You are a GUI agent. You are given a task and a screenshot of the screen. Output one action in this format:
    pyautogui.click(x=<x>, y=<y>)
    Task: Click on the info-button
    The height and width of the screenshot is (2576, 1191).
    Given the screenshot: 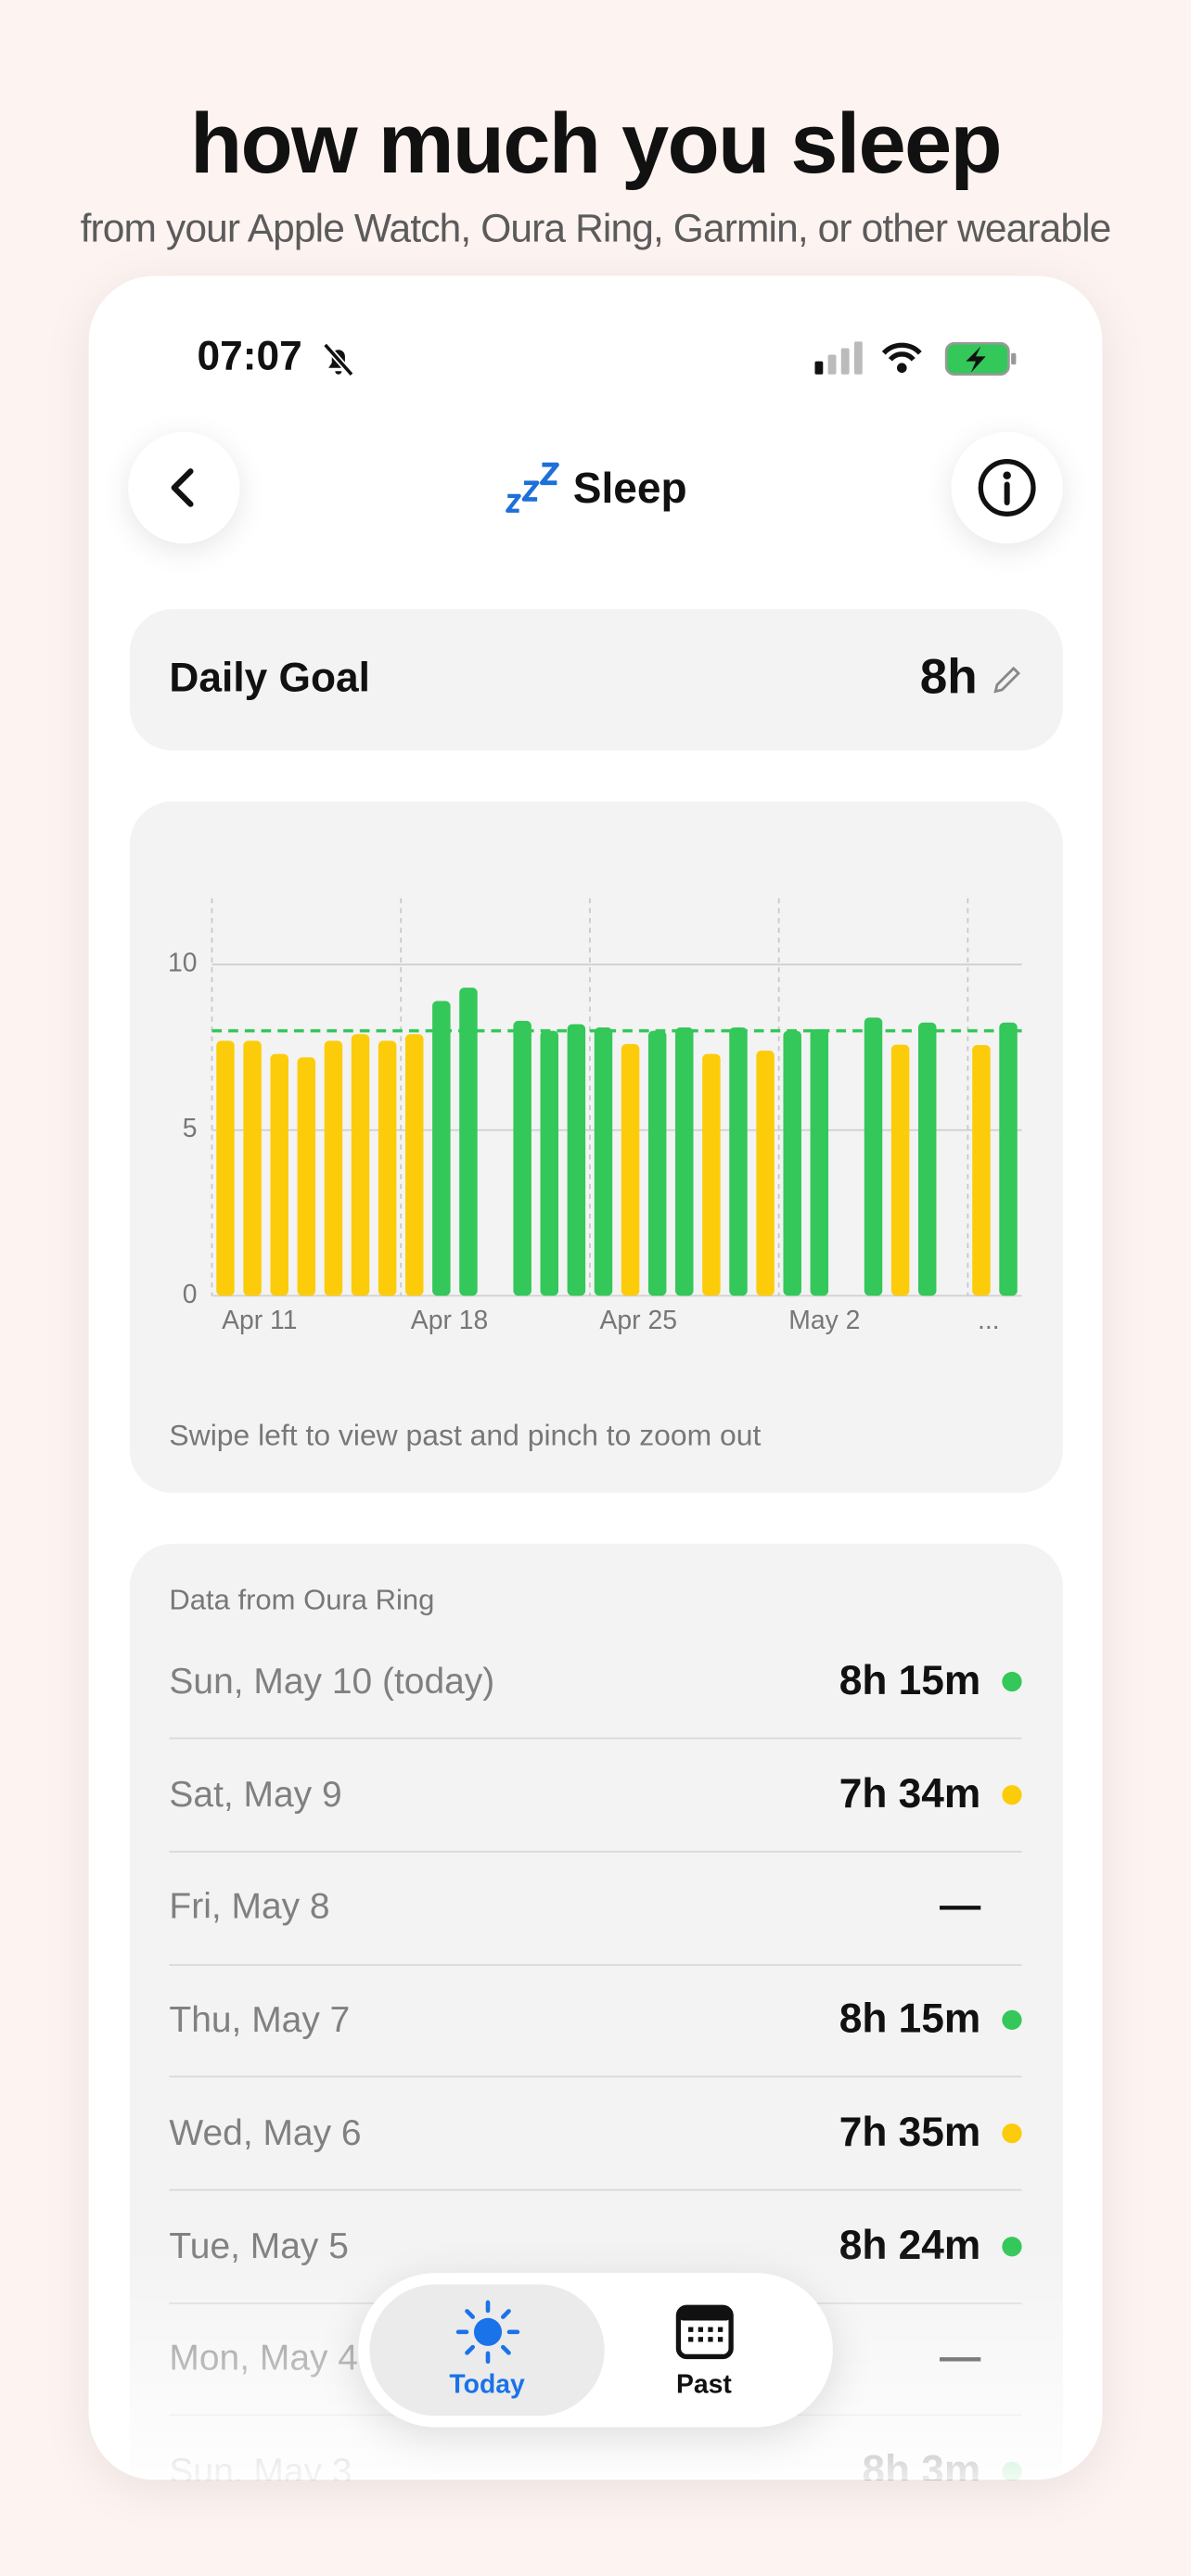 What is the action you would take?
    pyautogui.click(x=1007, y=488)
    